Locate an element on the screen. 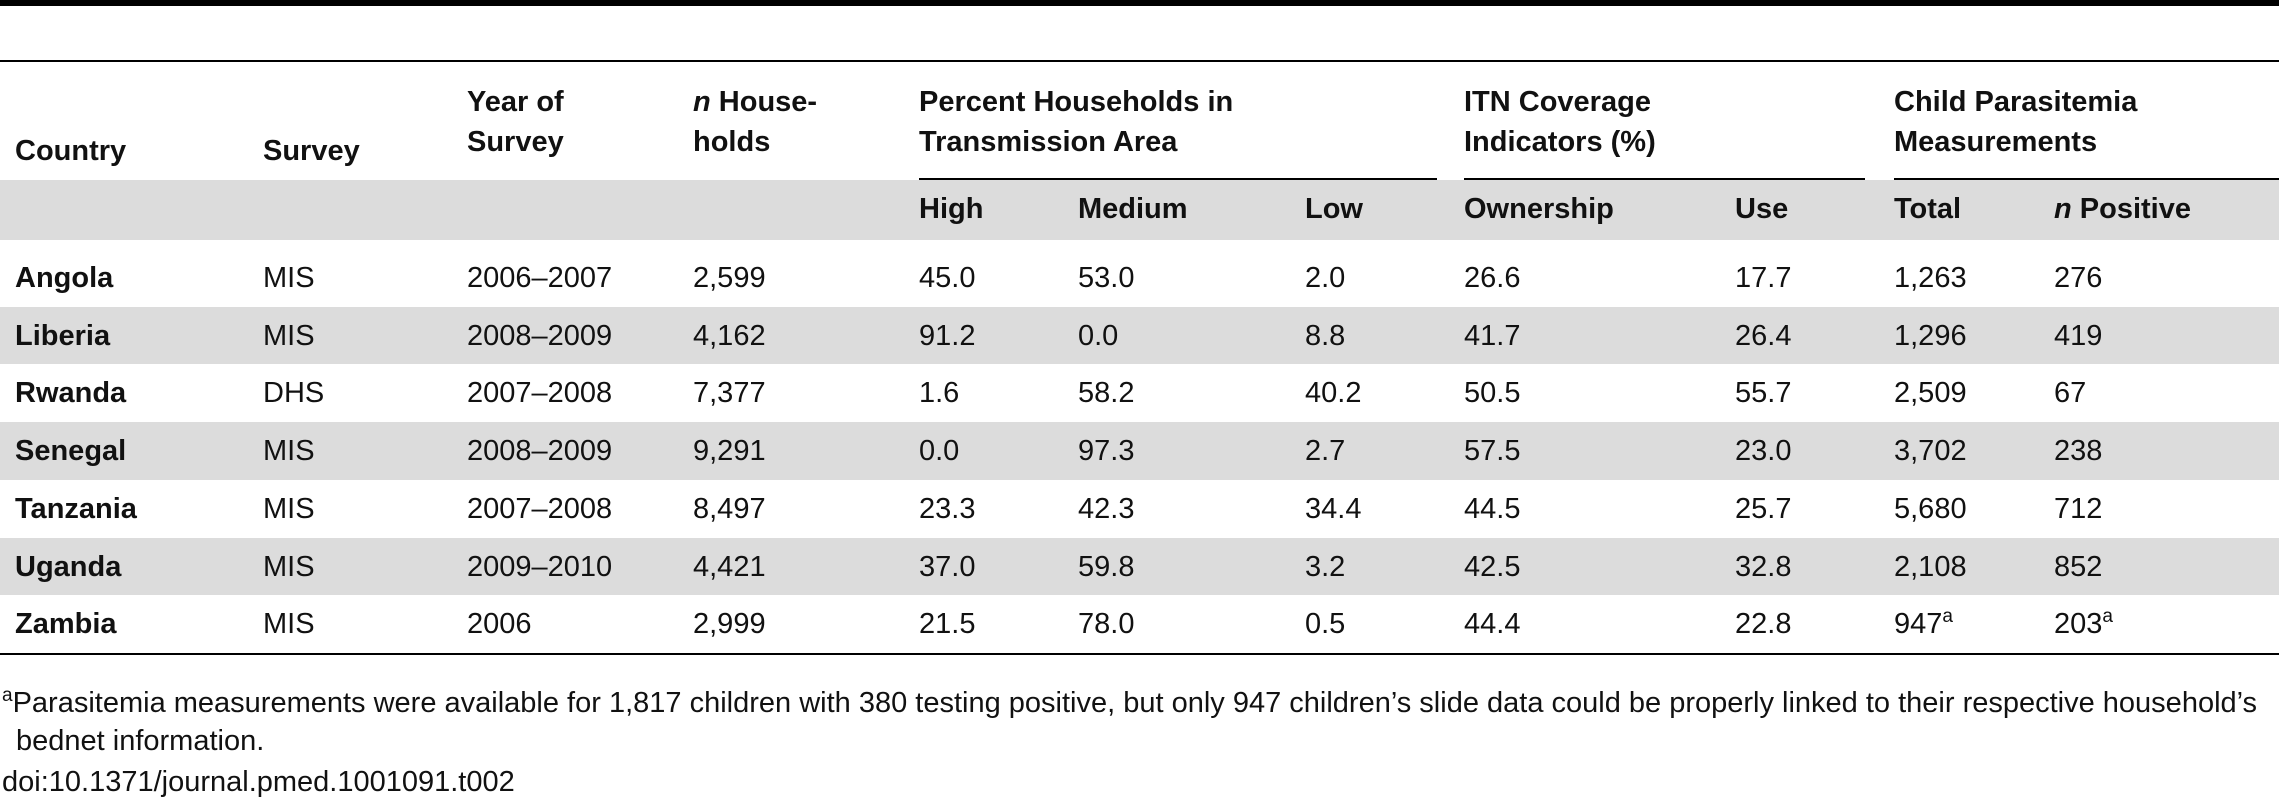 The width and height of the screenshot is (2279, 800). cell: 41.7 is located at coordinates (1492, 335).